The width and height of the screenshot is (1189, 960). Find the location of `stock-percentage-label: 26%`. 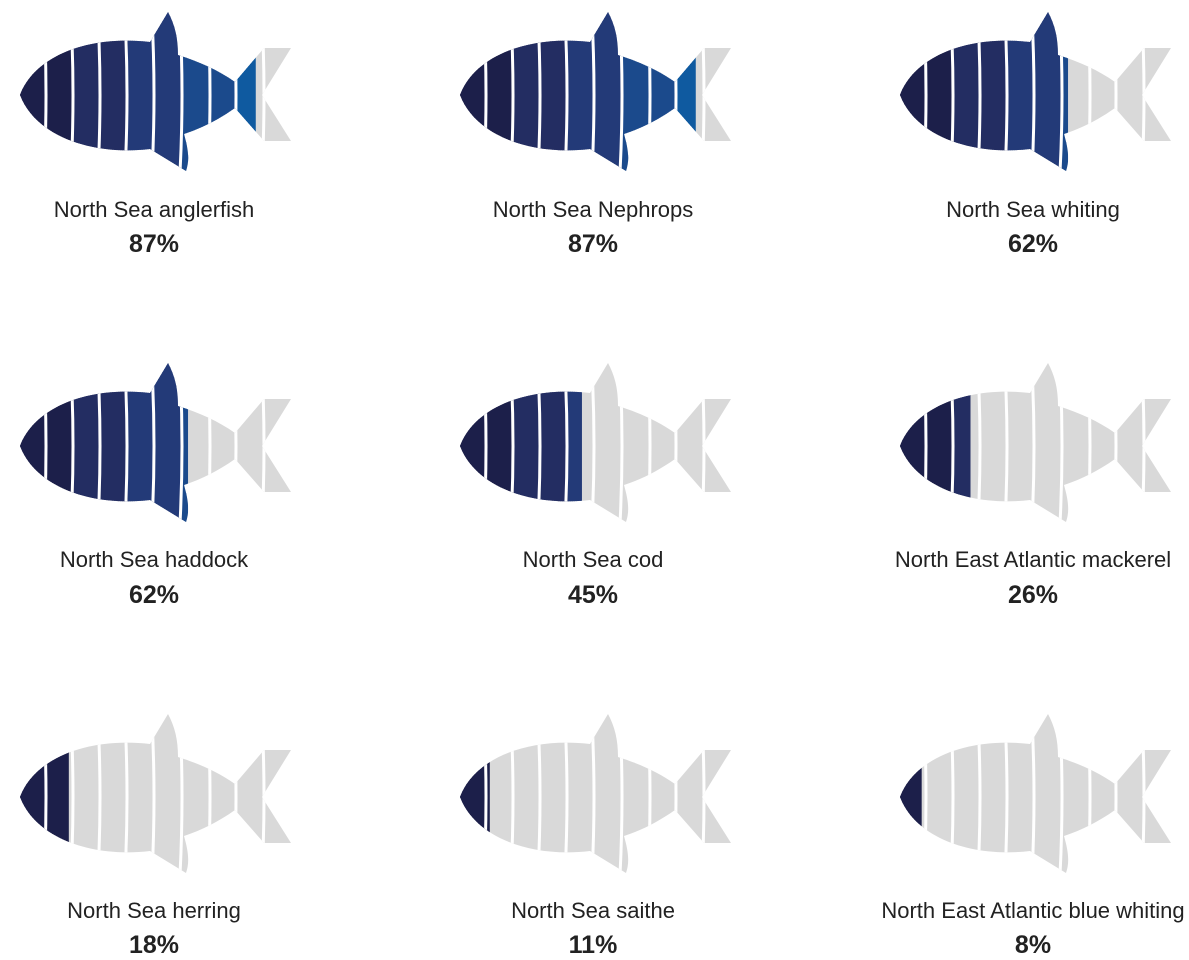

stock-percentage-label: 26% is located at coordinates (1033, 595).